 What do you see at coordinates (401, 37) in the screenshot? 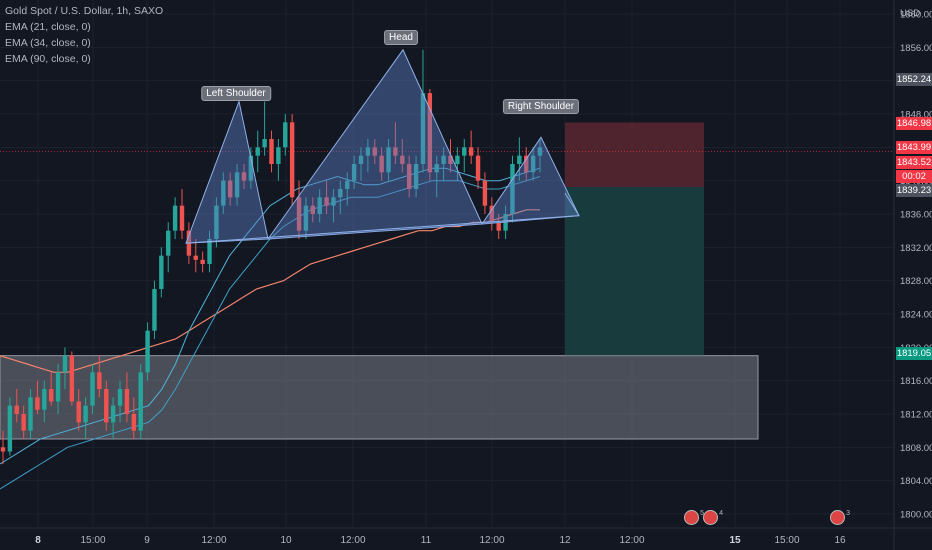
I see `head-label: Head` at bounding box center [401, 37].